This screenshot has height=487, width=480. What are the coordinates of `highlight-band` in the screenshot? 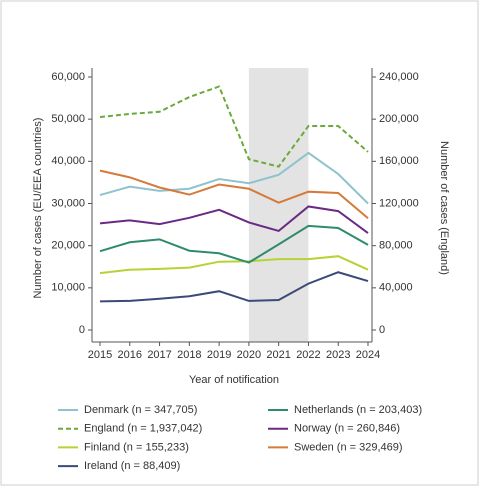 It's located at (278, 205).